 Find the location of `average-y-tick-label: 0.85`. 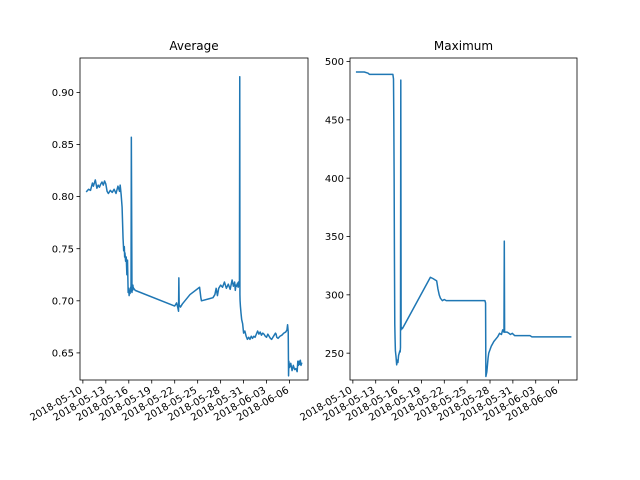

average-y-tick-label: 0.85 is located at coordinates (63, 145).